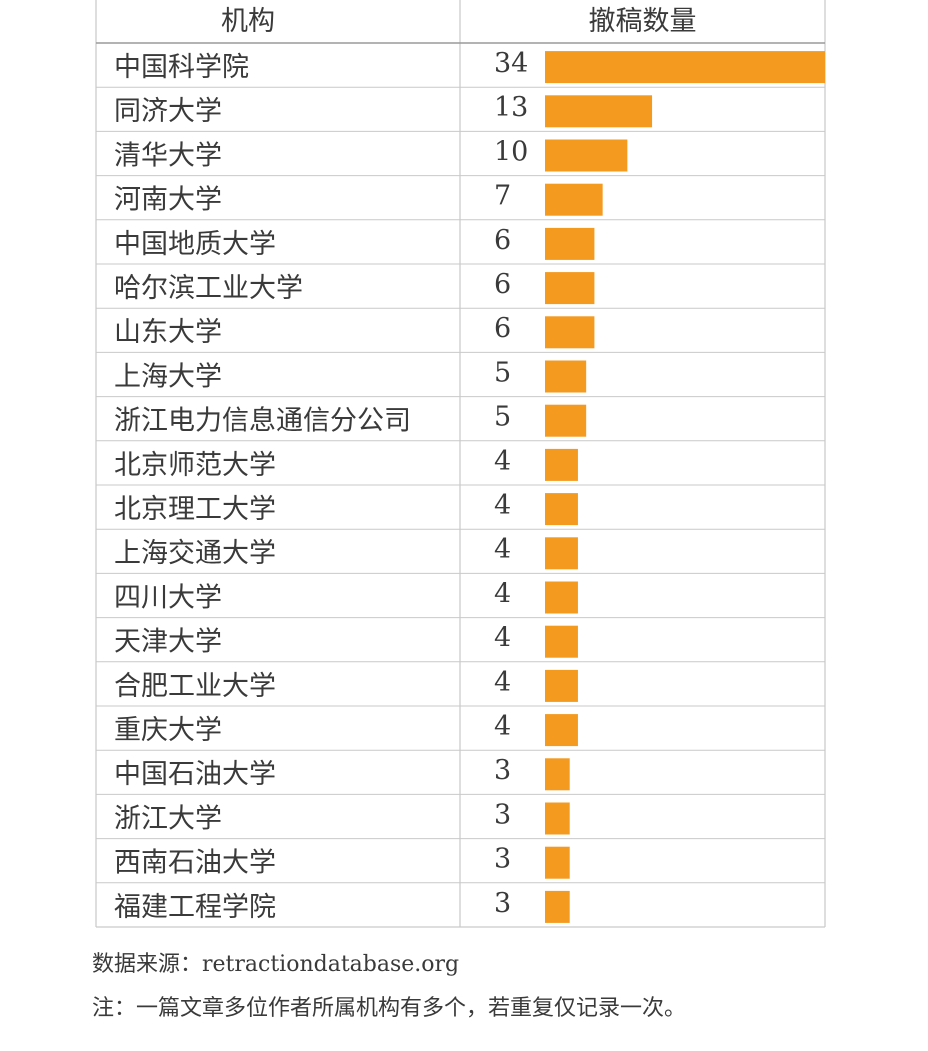 This screenshot has width=928, height=1051. What do you see at coordinates (195, 244) in the screenshot?
I see `institution-label: 中国地质大学` at bounding box center [195, 244].